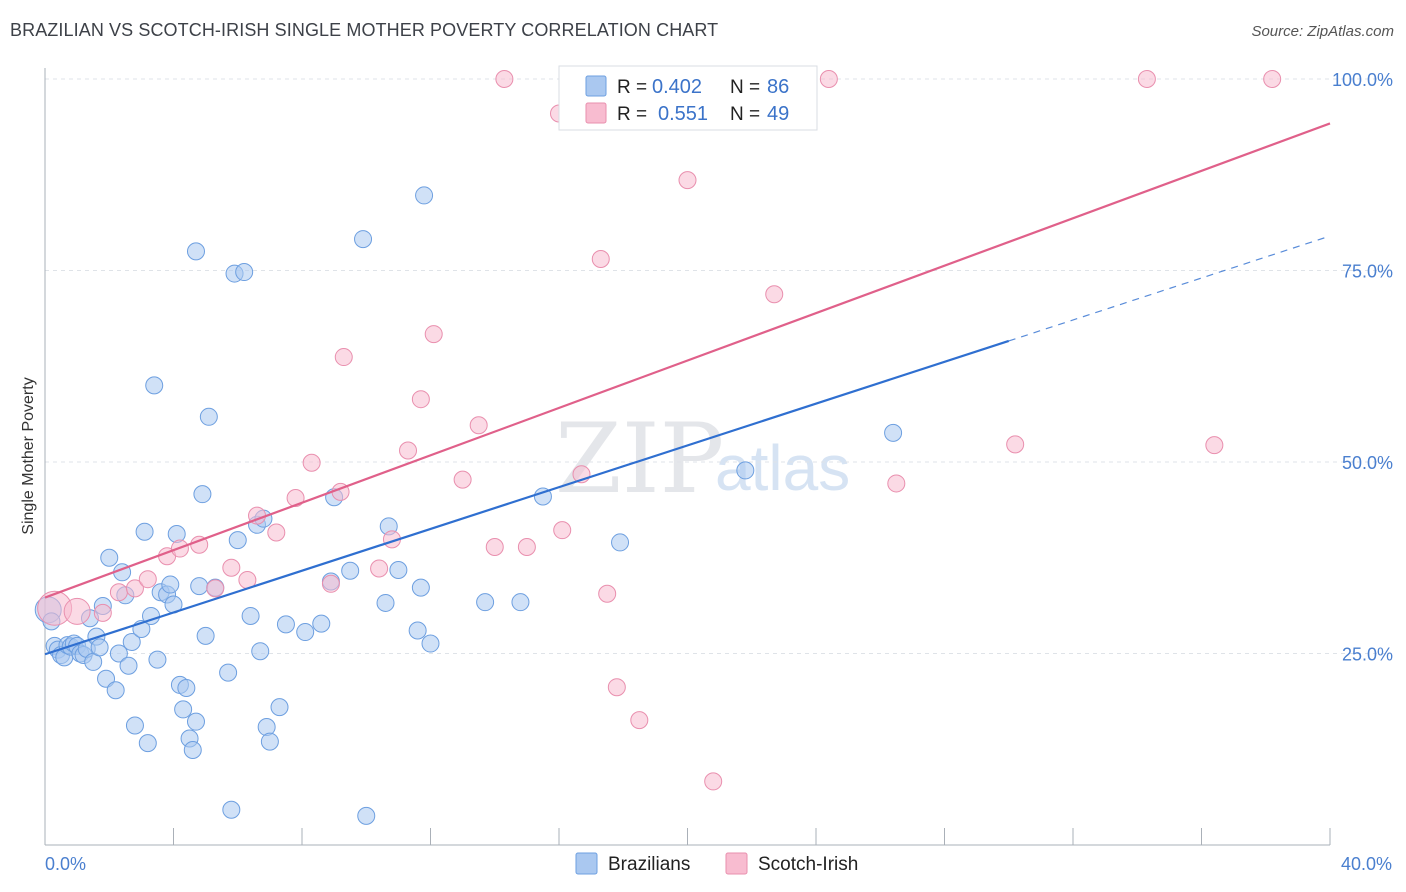  I want to click on legend-r-label-1: R =, so click(632, 87).